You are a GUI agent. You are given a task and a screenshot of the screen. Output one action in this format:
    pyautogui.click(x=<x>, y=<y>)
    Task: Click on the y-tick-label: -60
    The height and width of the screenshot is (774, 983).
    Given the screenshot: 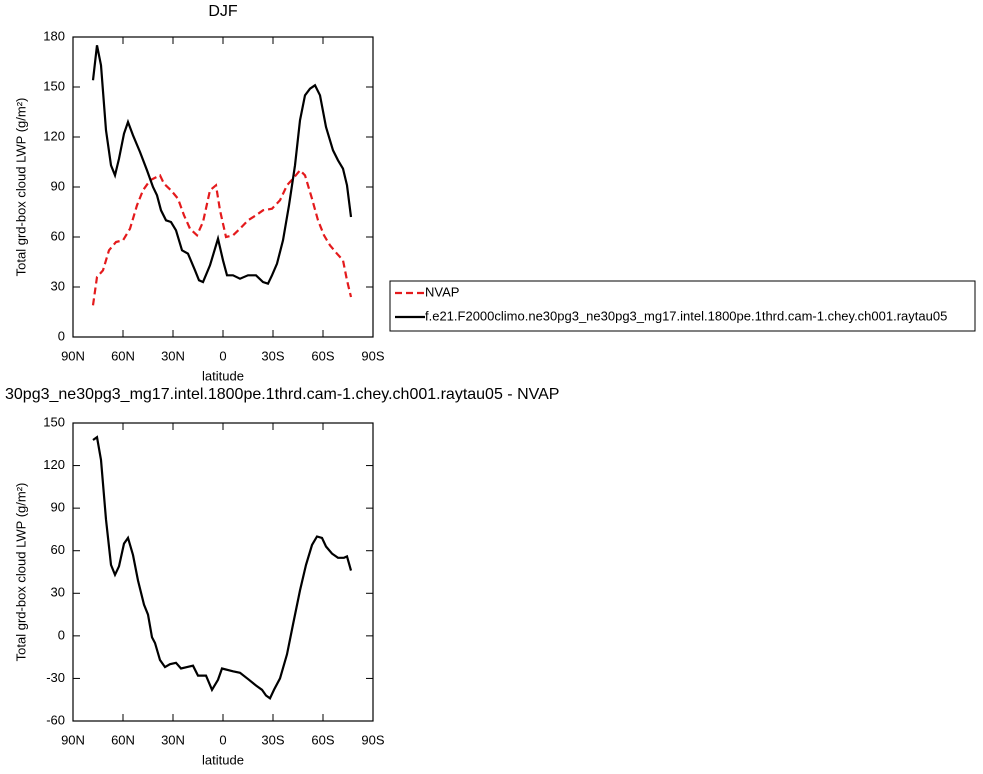 What is the action you would take?
    pyautogui.click(x=55, y=719)
    